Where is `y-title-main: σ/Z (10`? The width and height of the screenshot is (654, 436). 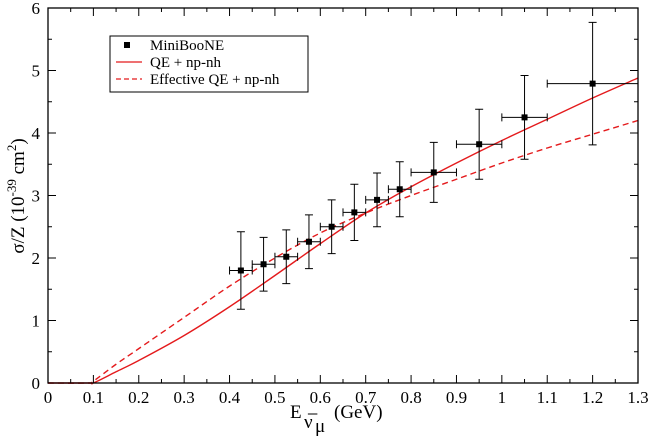 y-title-main: σ/Z (10 is located at coordinates (18, 224).